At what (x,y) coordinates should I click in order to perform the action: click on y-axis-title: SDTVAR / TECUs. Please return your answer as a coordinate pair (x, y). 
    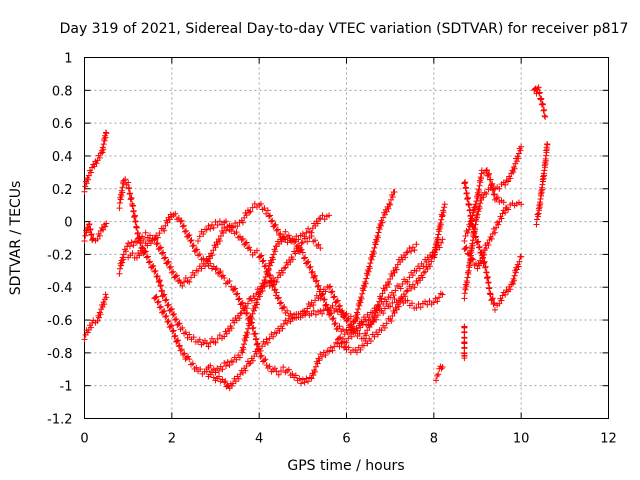
    Looking at the image, I should click on (16, 238).